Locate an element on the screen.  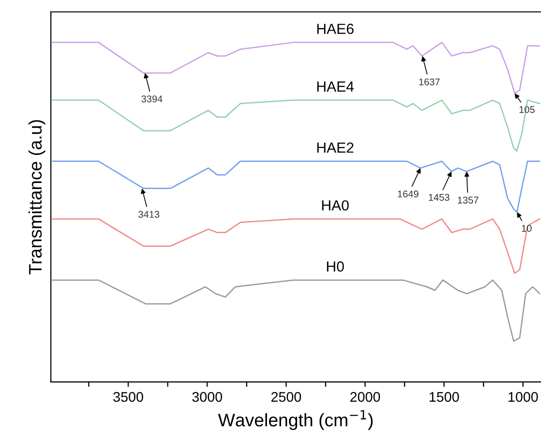
x-axis-title: Wavelength (cm$^{−1}$) is located at coordinates (295, 420).